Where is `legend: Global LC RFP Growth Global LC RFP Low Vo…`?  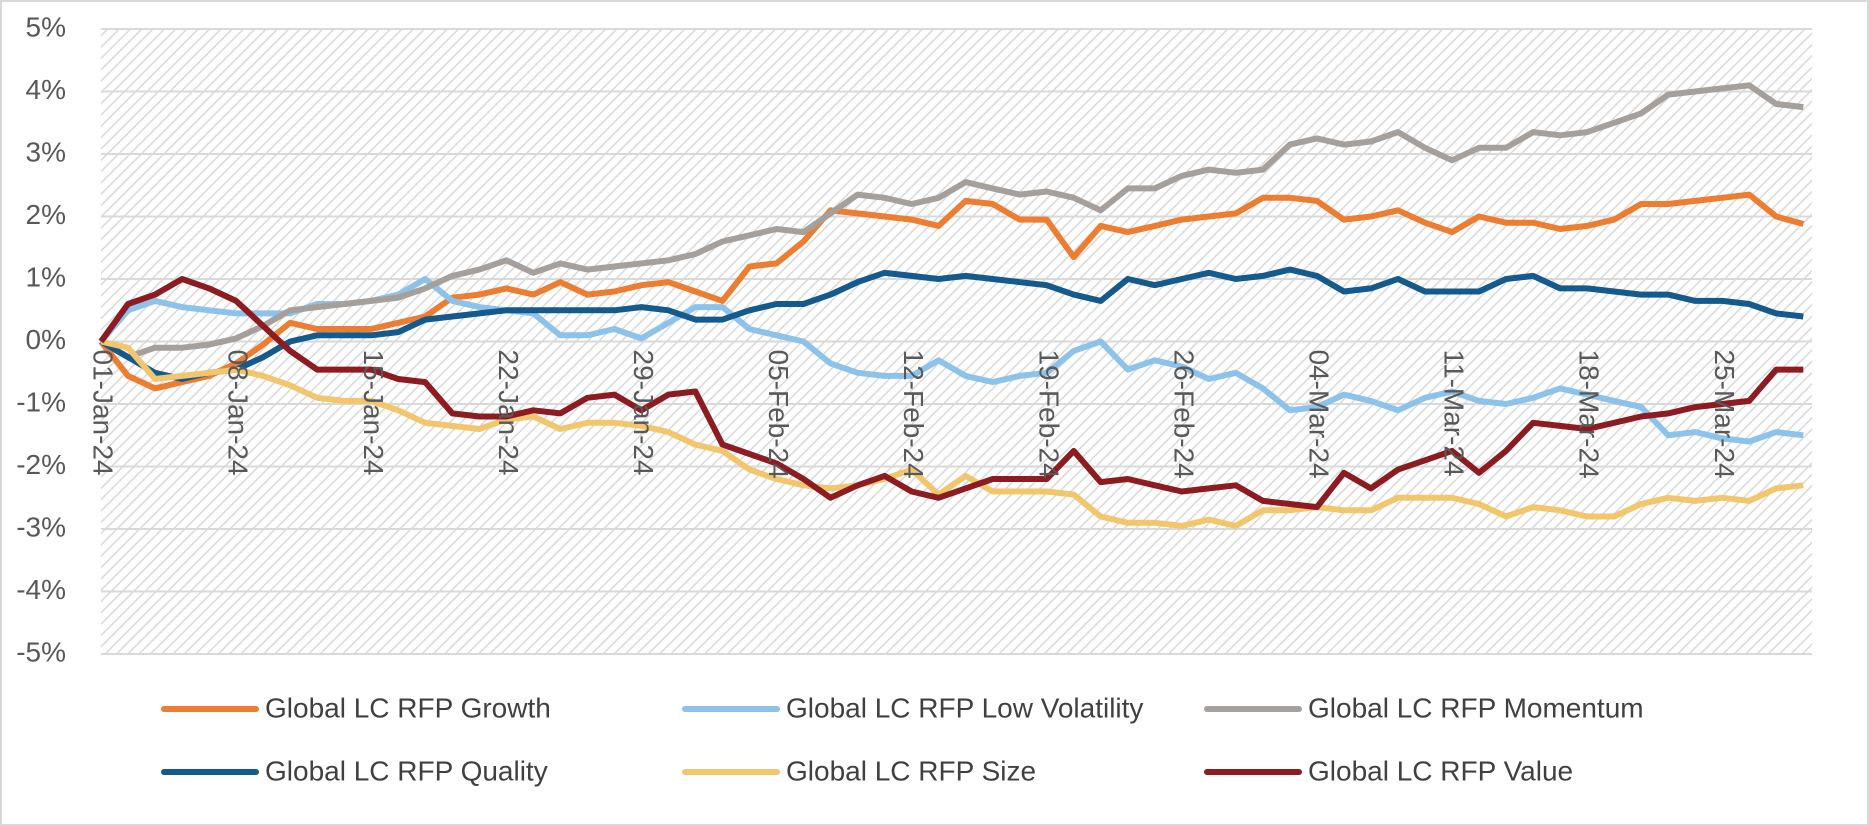
legend: Global LC RFP Growth Global LC RFP Low Vo… is located at coordinates (902, 739).